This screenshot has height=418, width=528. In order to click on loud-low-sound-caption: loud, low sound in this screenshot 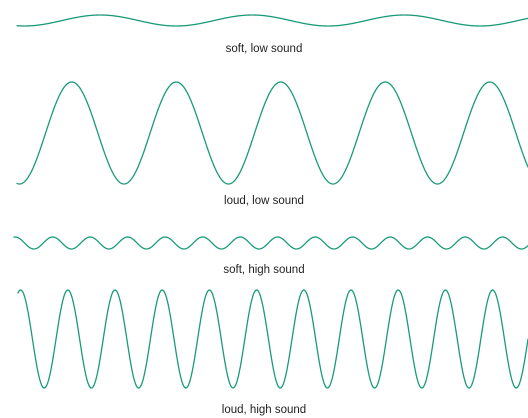, I will do `click(264, 201)`.